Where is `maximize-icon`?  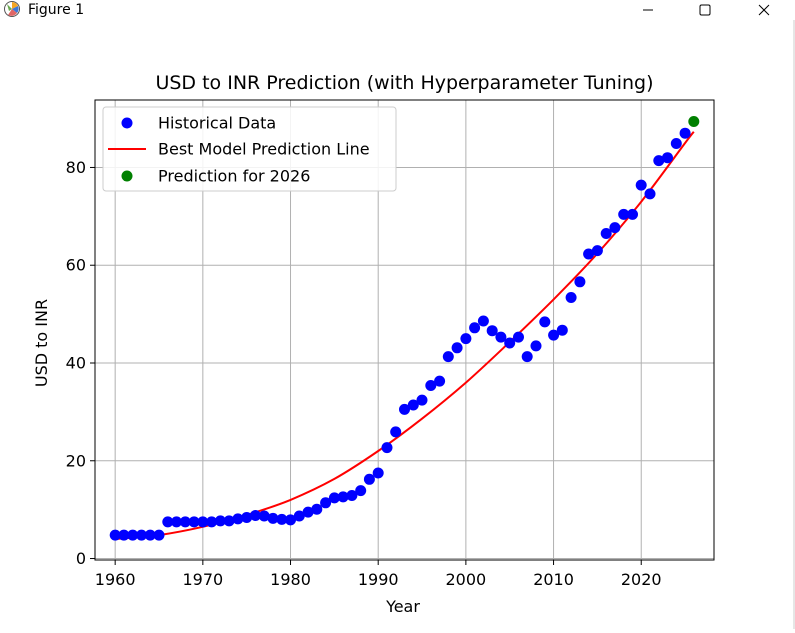
maximize-icon is located at coordinates (705, 10).